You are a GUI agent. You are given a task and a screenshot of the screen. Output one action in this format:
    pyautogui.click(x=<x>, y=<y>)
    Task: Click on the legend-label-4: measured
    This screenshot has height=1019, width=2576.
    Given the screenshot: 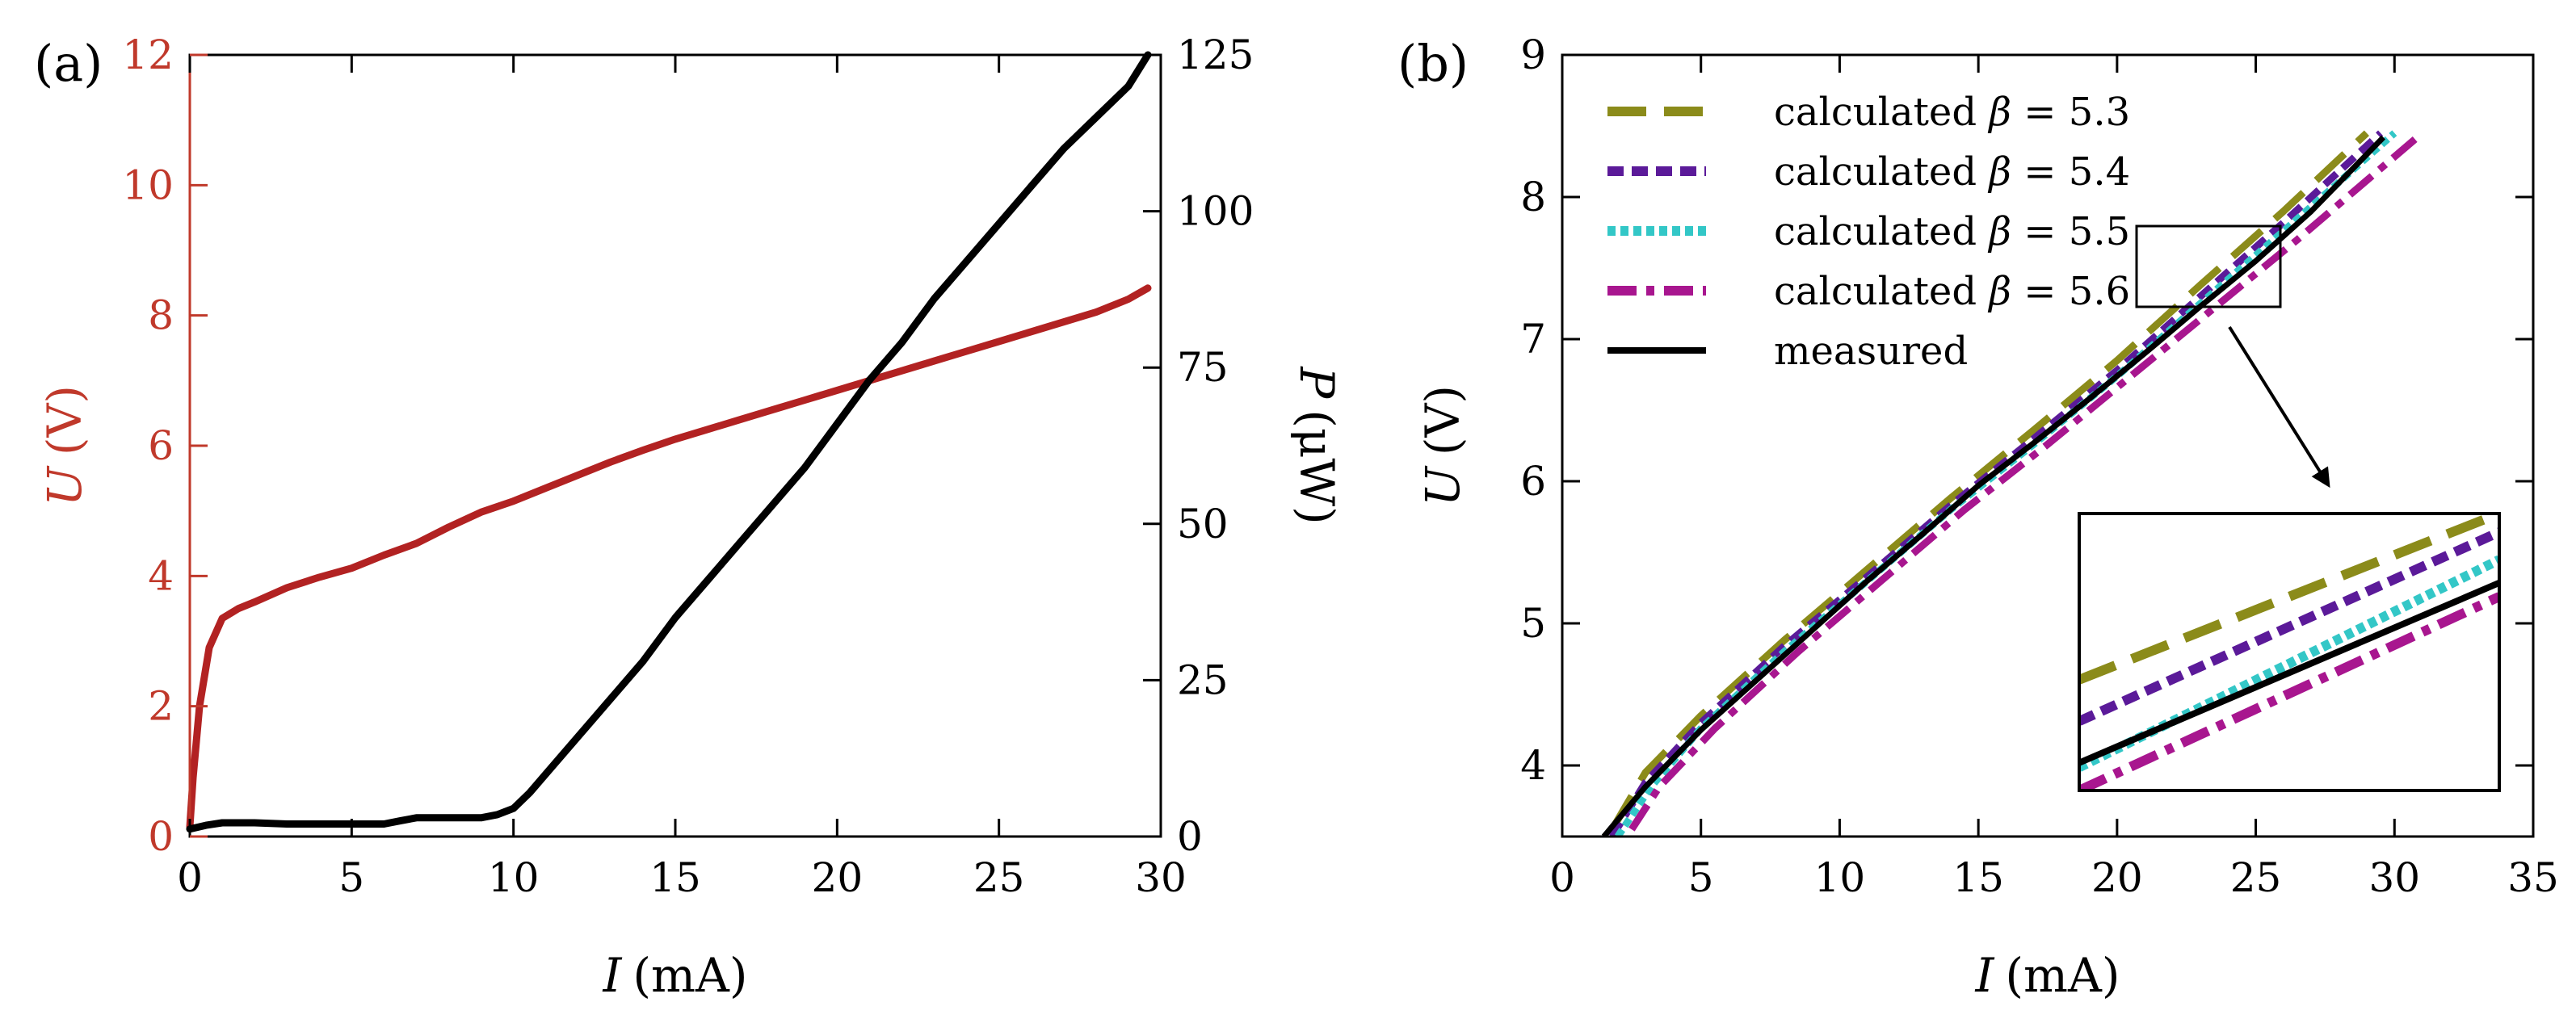 What is the action you would take?
    pyautogui.click(x=1871, y=351)
    